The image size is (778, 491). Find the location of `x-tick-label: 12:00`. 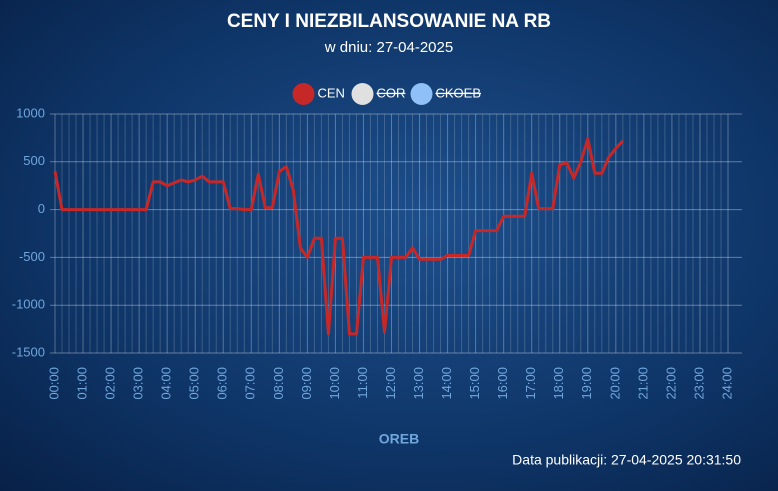

x-tick-label: 12:00 is located at coordinates (390, 383).